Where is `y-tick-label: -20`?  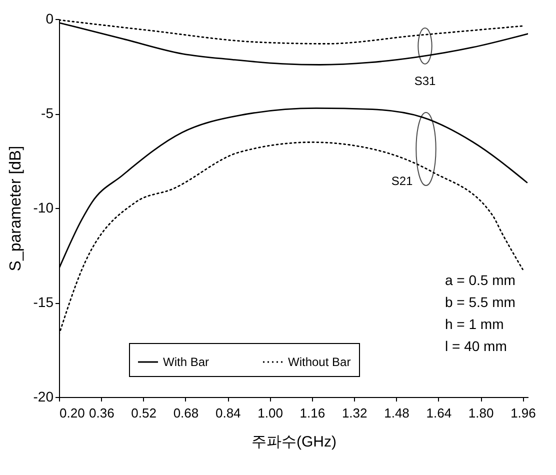 y-tick-label: -20 is located at coordinates (43, 396).